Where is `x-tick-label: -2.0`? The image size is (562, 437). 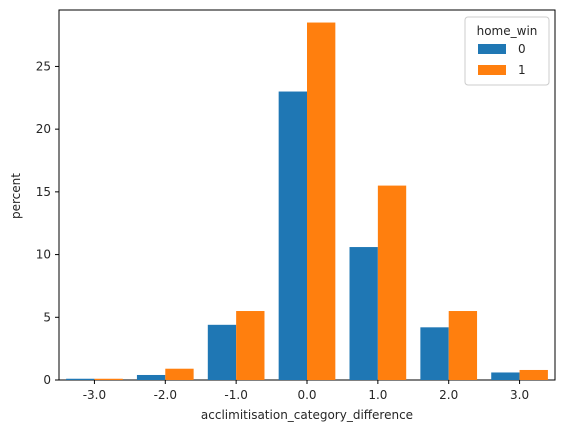 x-tick-label: -2.0 is located at coordinates (165, 395).